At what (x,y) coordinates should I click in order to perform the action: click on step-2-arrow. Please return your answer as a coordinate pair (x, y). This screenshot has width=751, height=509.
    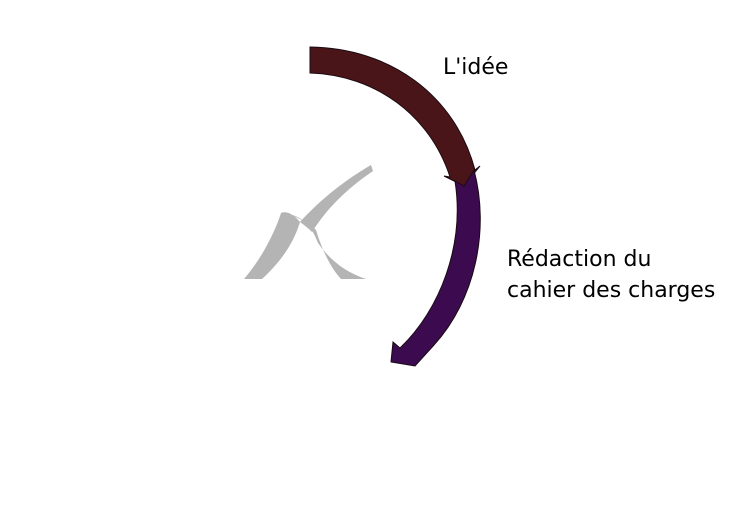
    Looking at the image, I should click on (435, 267).